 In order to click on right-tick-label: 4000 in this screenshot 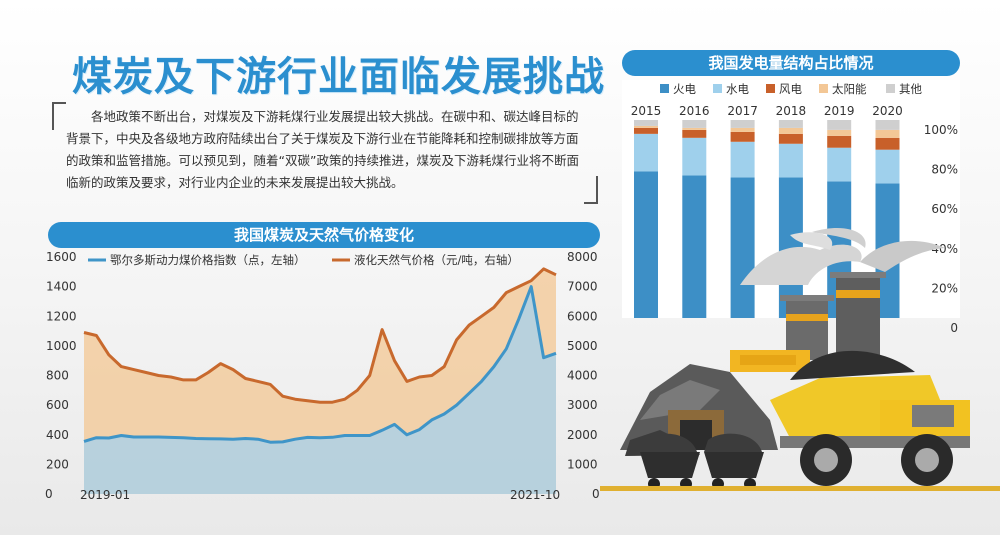, I will do `click(582, 376)`.